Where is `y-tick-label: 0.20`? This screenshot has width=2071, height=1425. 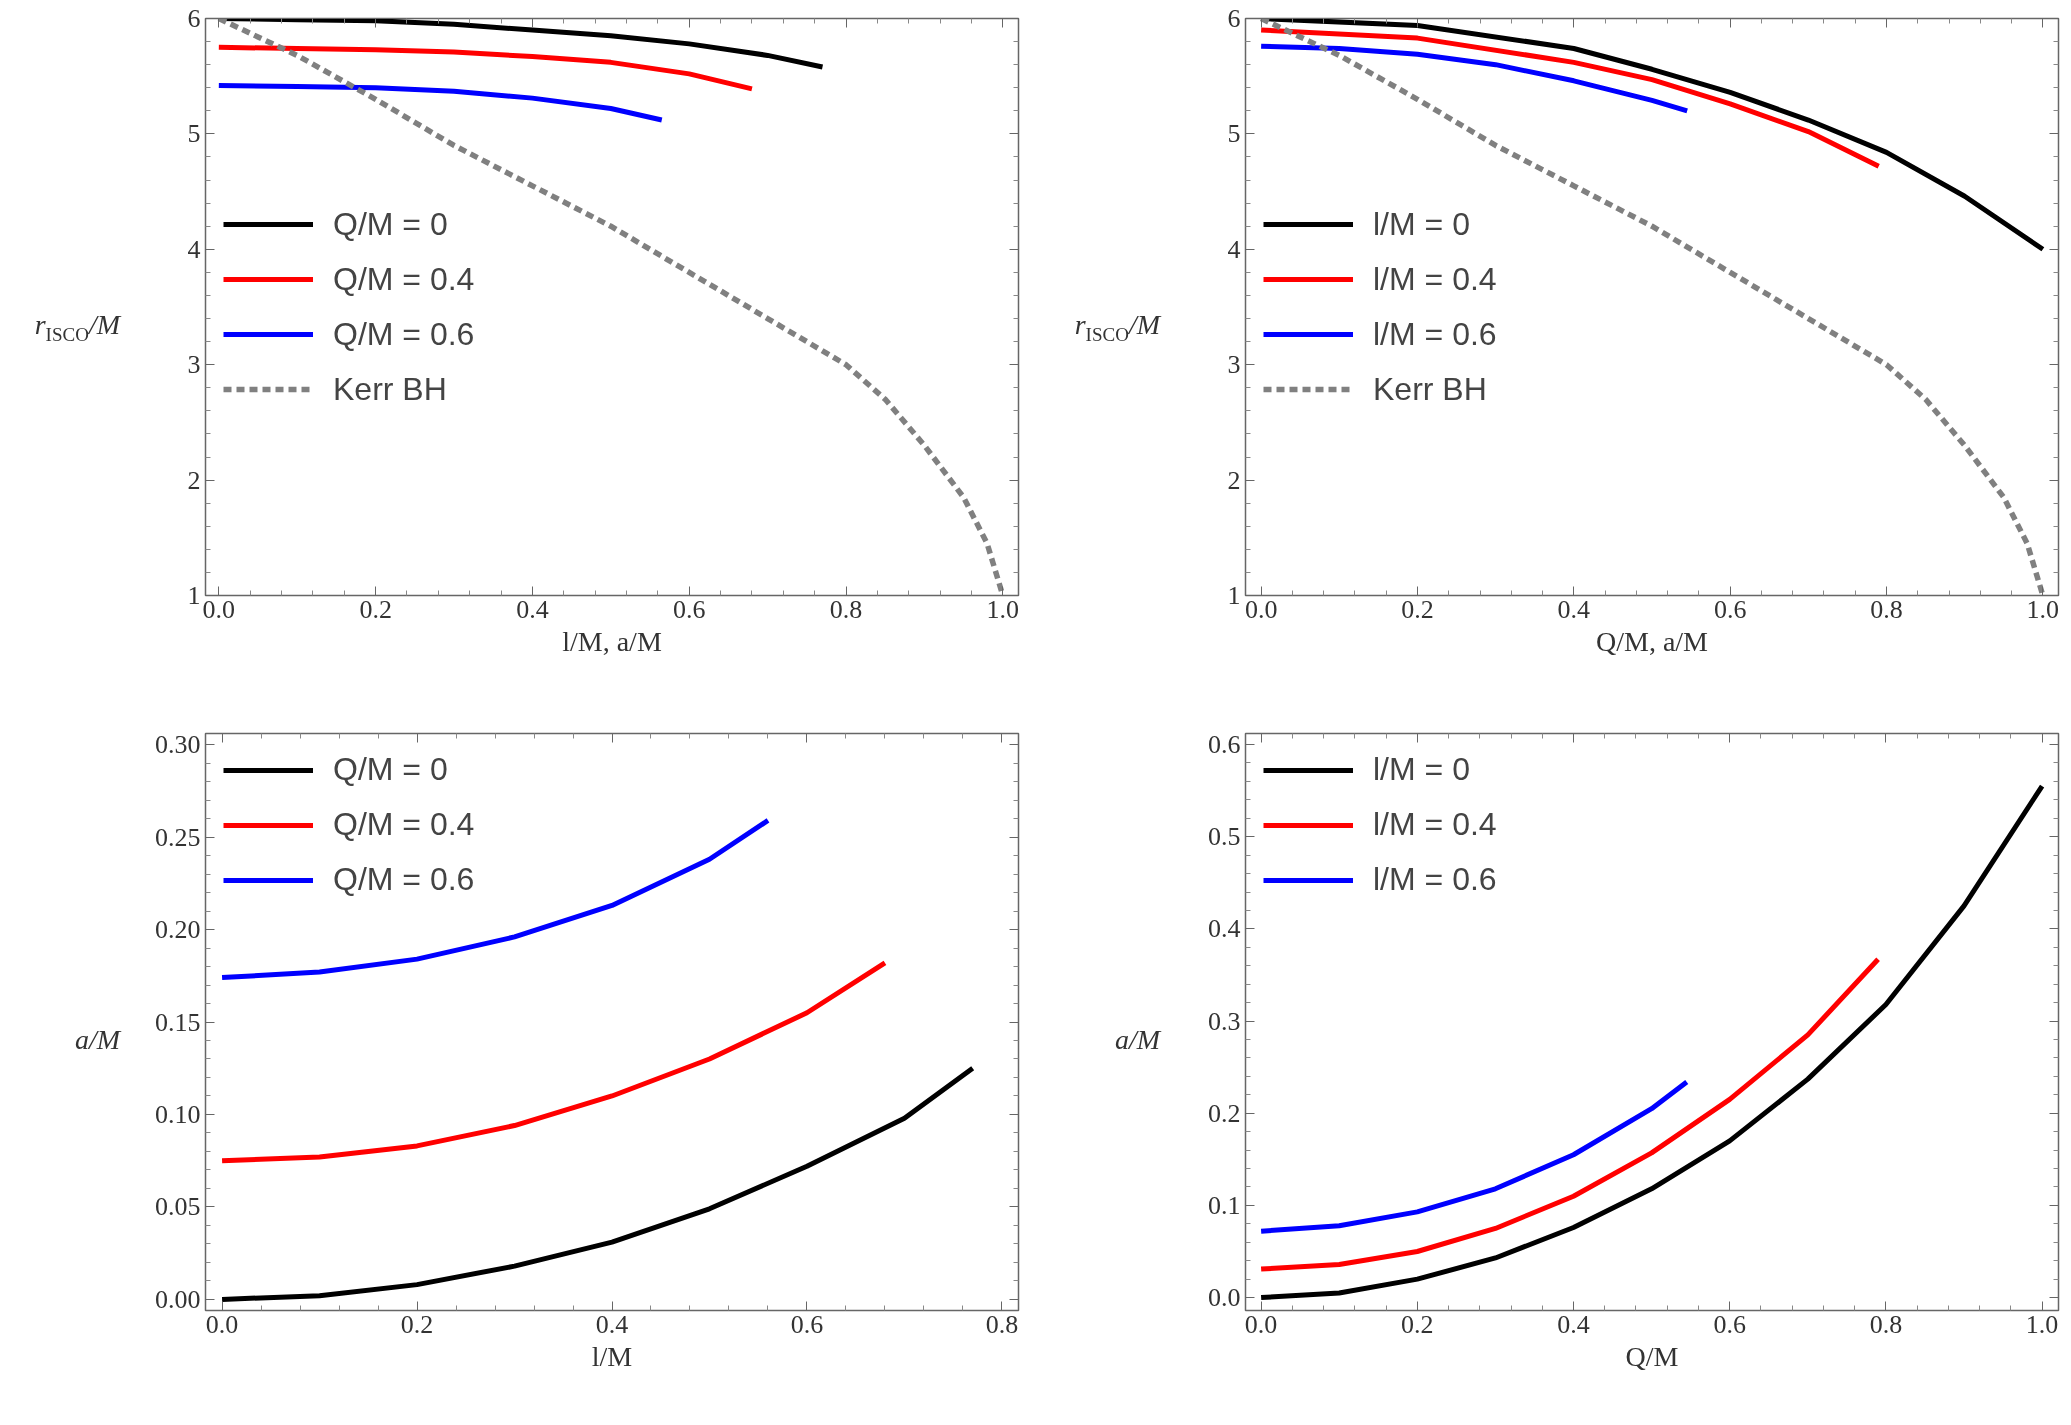
y-tick-label: 0.20 is located at coordinates (178, 930).